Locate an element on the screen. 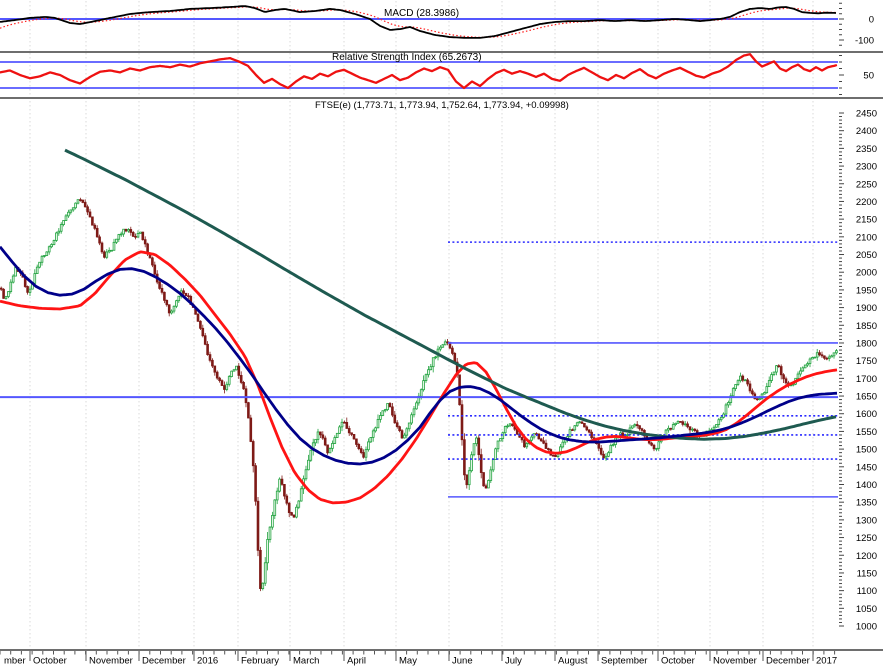  price-axis-label: 1450 is located at coordinates (866, 467).